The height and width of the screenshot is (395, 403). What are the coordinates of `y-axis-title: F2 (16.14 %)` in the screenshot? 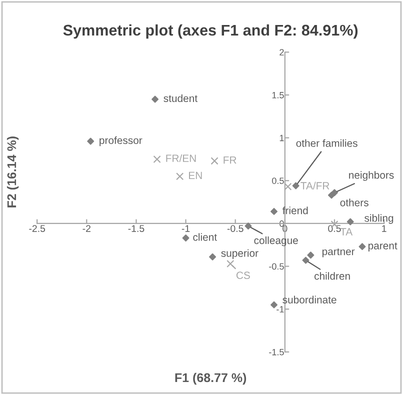 It's located at (12, 172).